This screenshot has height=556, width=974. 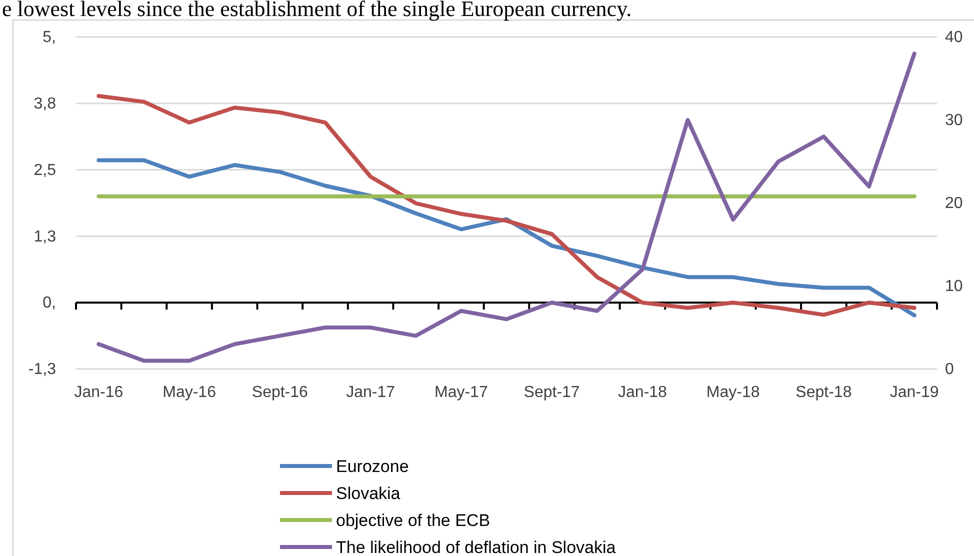 What do you see at coordinates (189, 392) in the screenshot?
I see `x-tick-label: May-16` at bounding box center [189, 392].